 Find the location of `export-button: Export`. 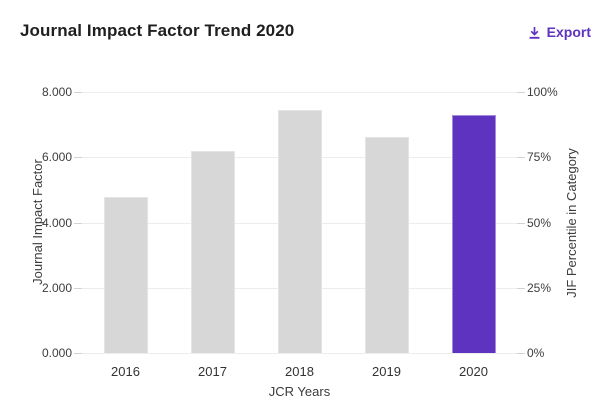

export-button: Export is located at coordinates (559, 32).